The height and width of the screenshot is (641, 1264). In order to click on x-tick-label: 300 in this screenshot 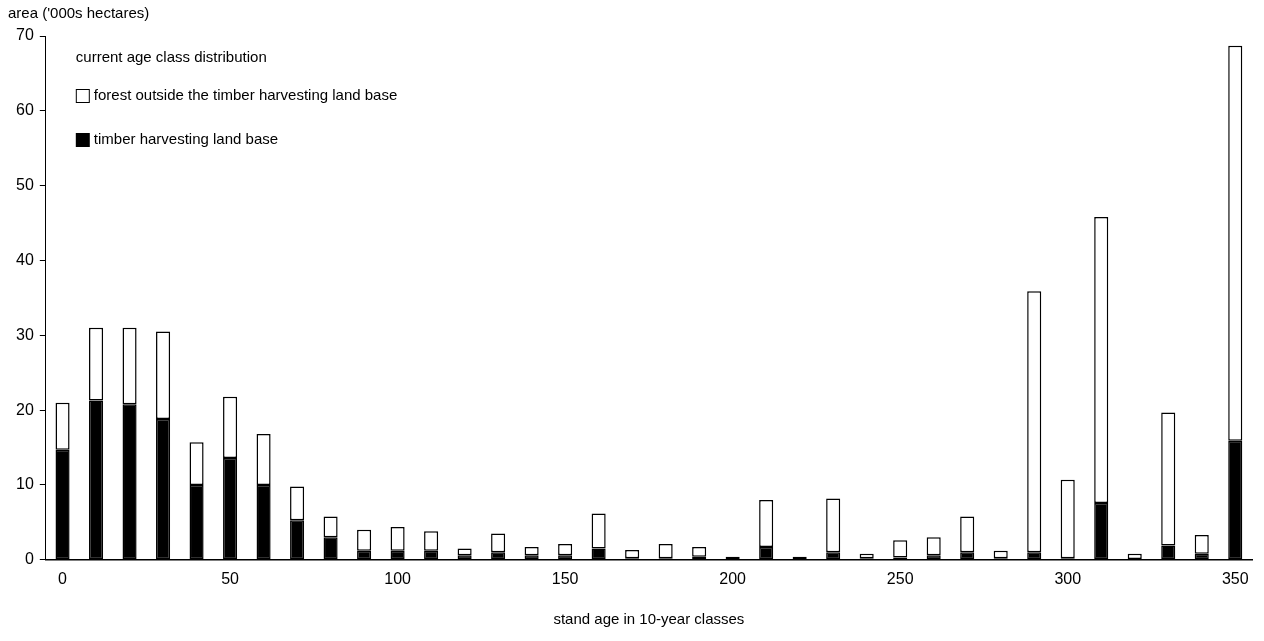, I will do `click(1068, 578)`.